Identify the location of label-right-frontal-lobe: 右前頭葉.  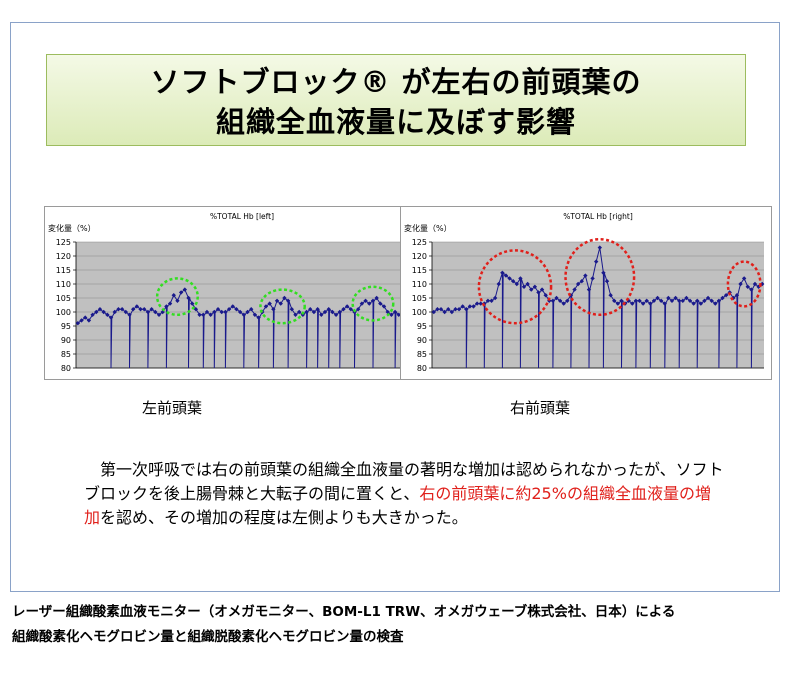
(540, 408).